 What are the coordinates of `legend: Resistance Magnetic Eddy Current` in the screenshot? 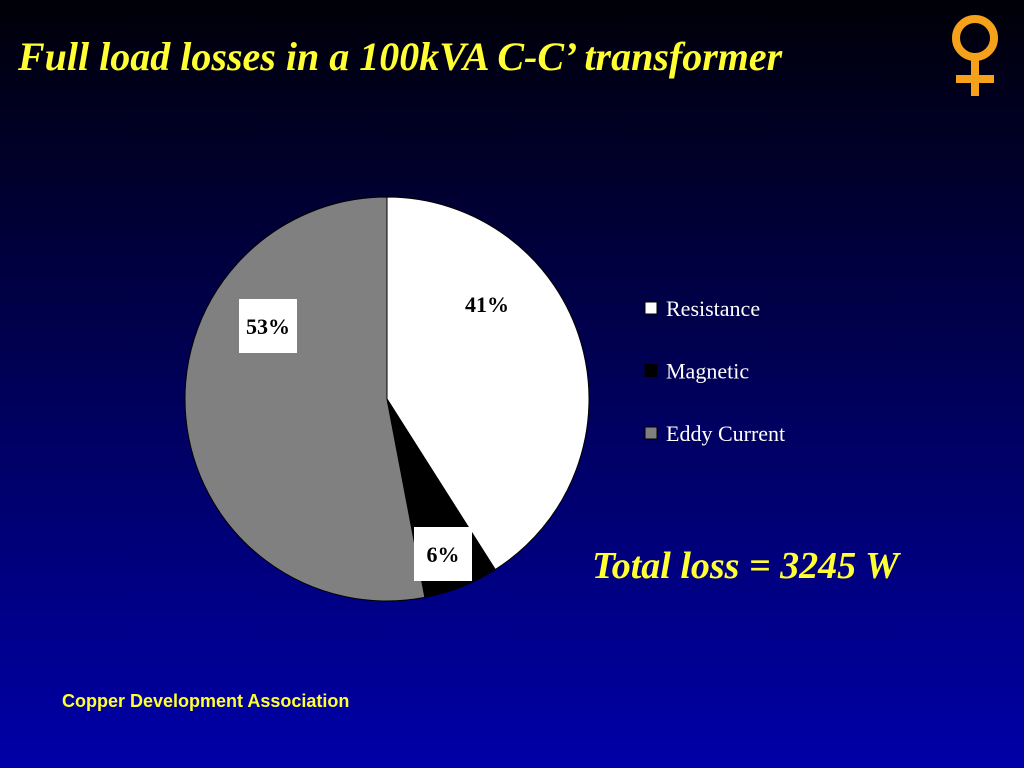 It's located at (714, 371).